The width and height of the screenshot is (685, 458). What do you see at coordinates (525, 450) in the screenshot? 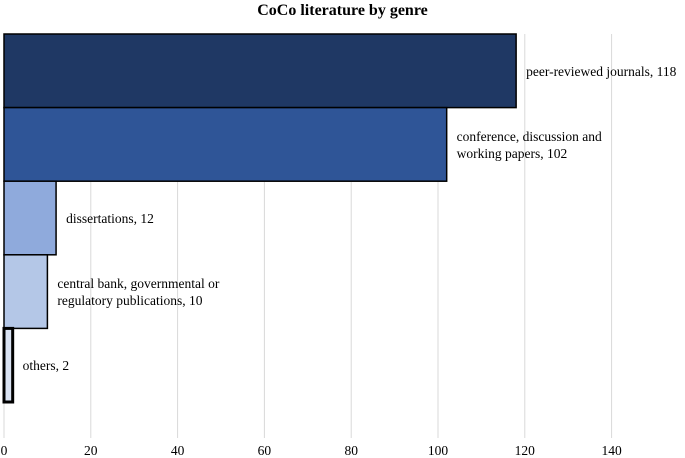
I see `x-tick-label: 120` at bounding box center [525, 450].